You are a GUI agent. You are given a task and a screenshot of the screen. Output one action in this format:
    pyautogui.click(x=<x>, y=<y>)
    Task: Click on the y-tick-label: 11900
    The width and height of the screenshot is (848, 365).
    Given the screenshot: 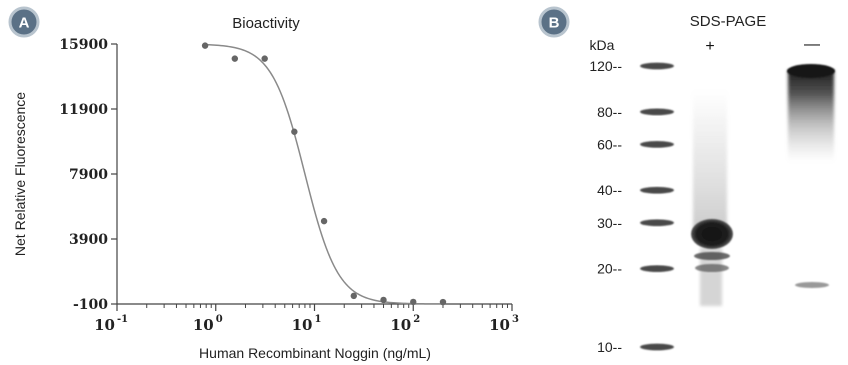 What is the action you would take?
    pyautogui.click(x=83, y=110)
    